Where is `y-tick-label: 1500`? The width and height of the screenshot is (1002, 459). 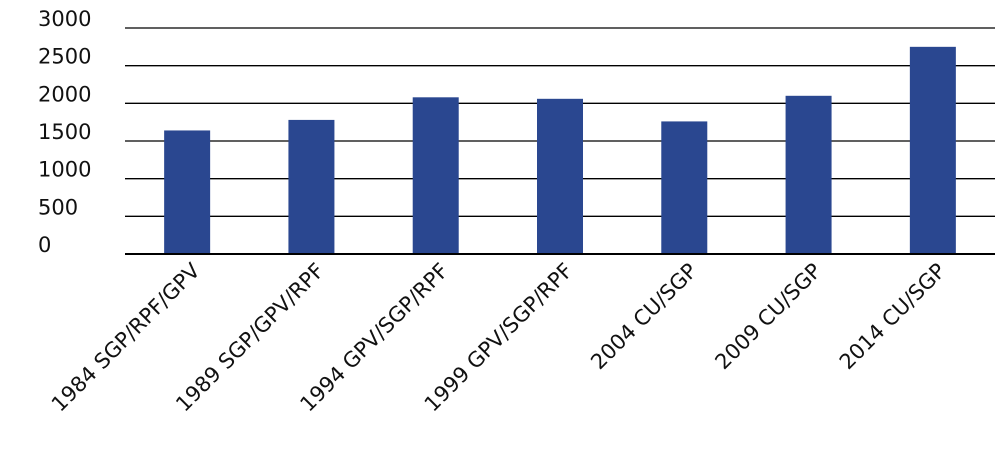
y-tick-label: 1500 is located at coordinates (64, 132).